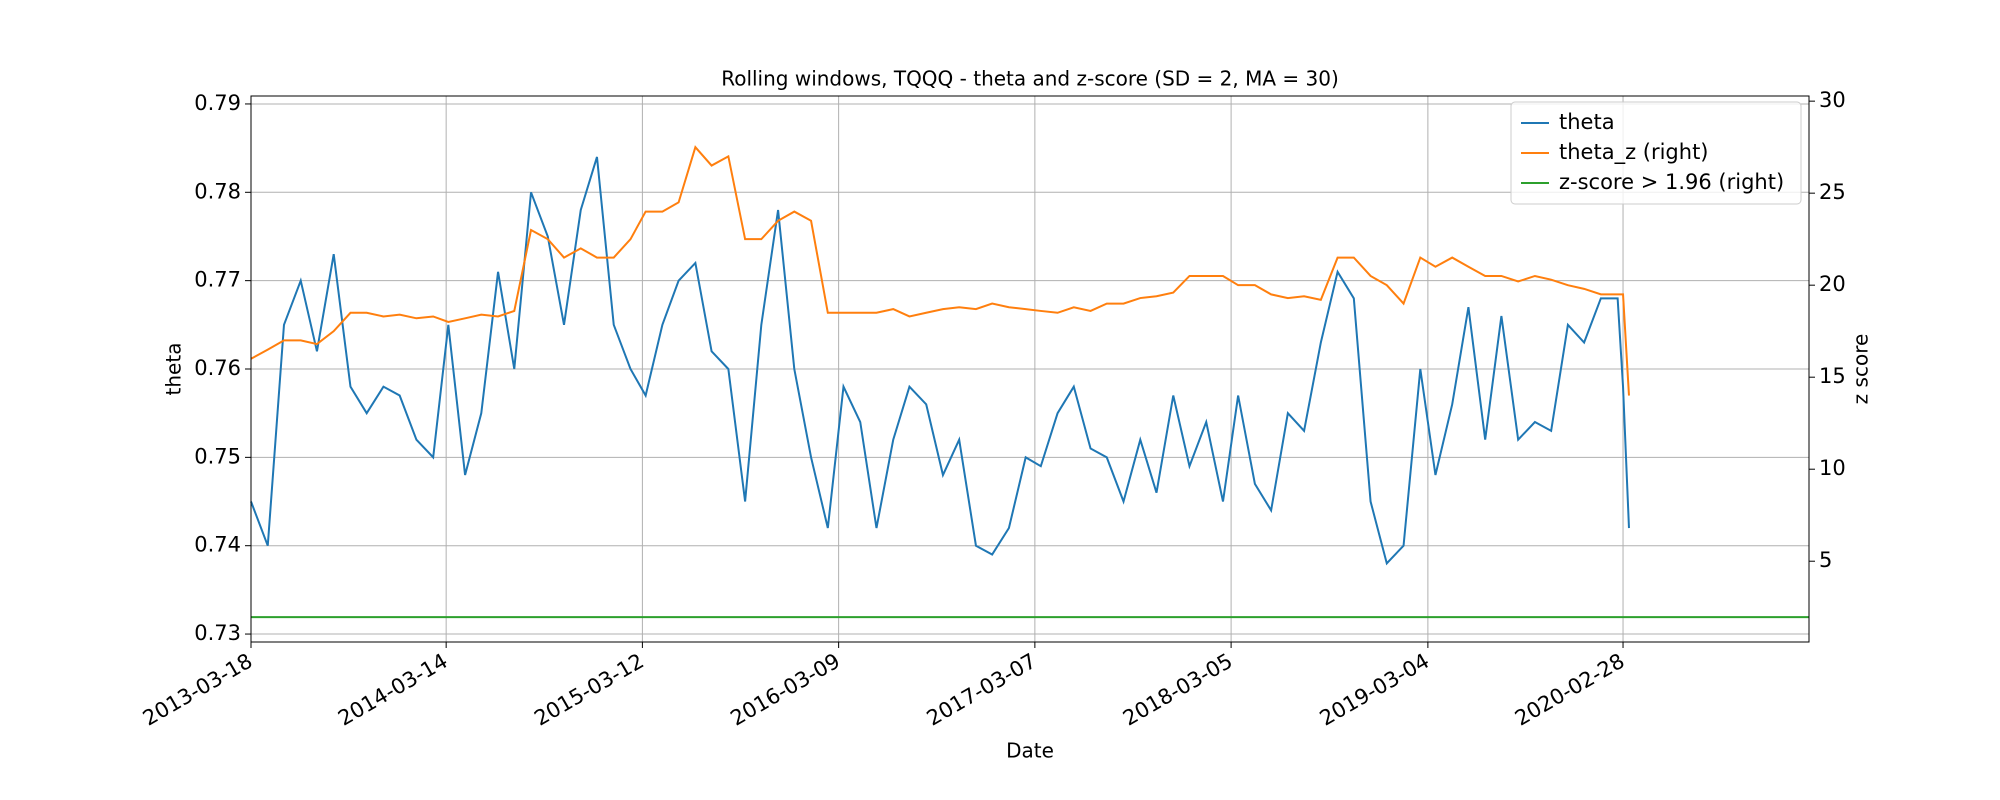 This screenshot has width=2000, height=800. Describe the element at coordinates (217, 545) in the screenshot. I see `y-tick-label: 0.74` at that location.